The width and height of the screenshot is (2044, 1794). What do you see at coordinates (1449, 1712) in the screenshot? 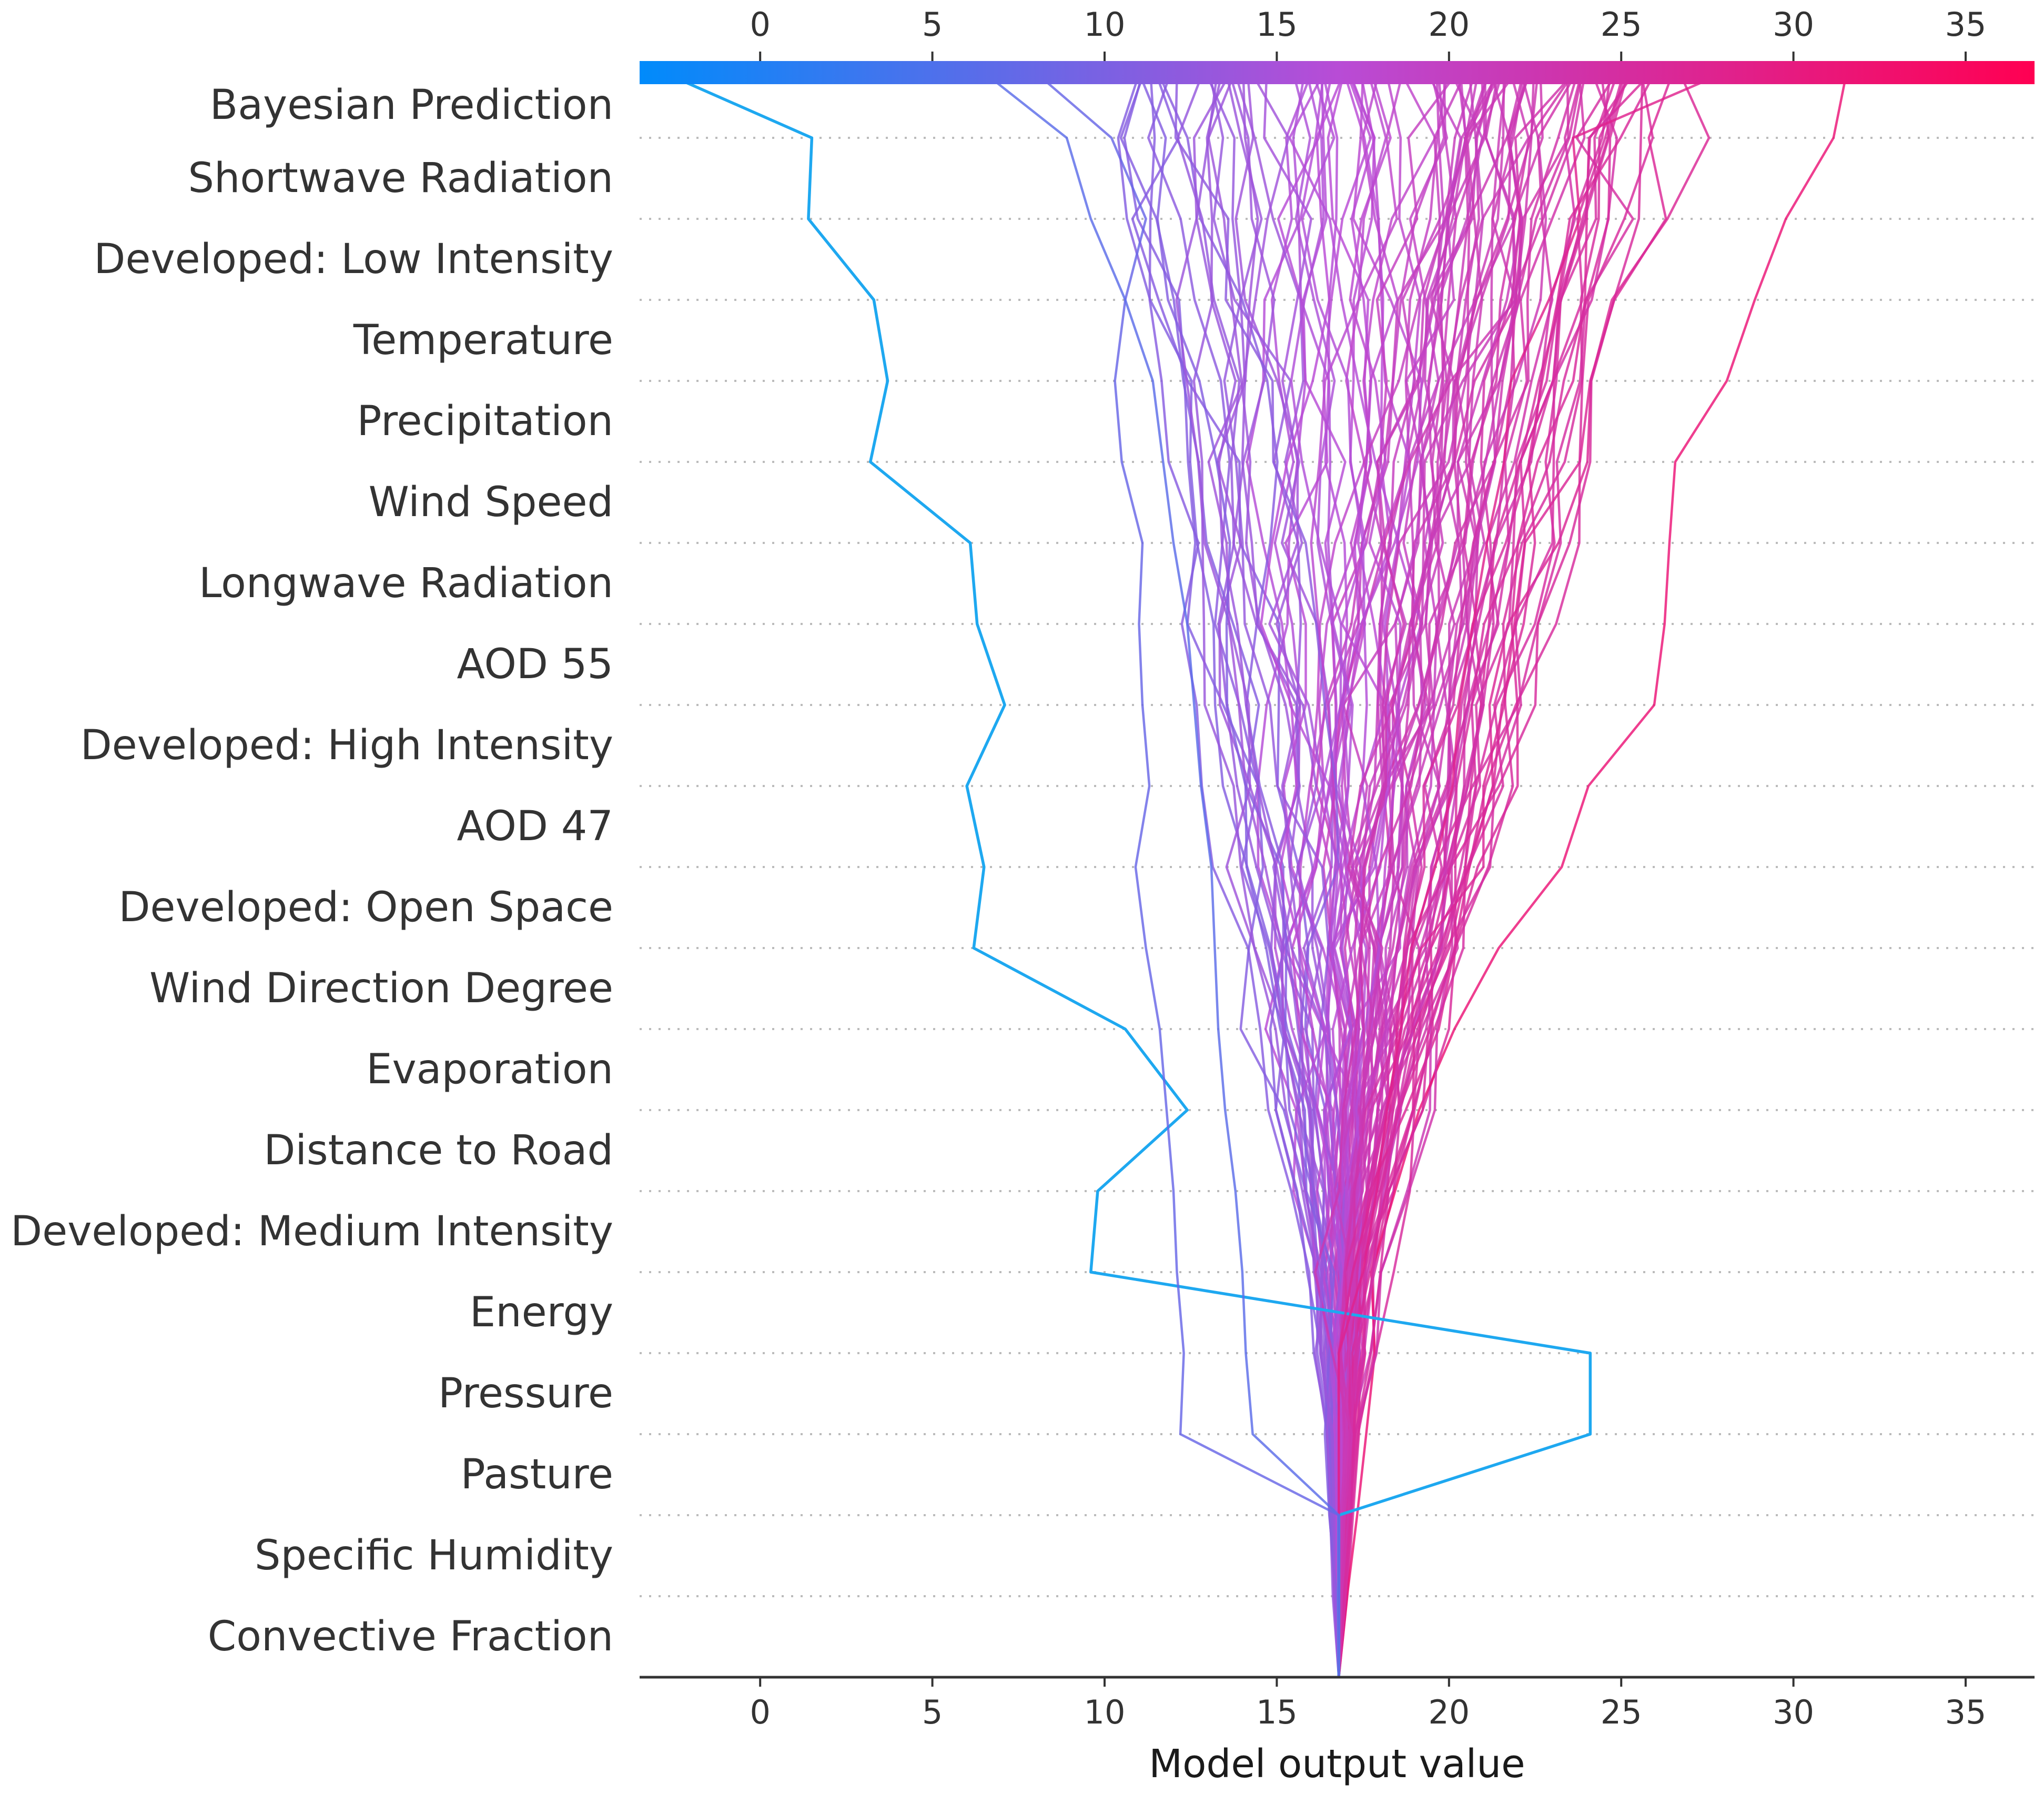
I see `x-tick-label-bottom: 20` at bounding box center [1449, 1712].